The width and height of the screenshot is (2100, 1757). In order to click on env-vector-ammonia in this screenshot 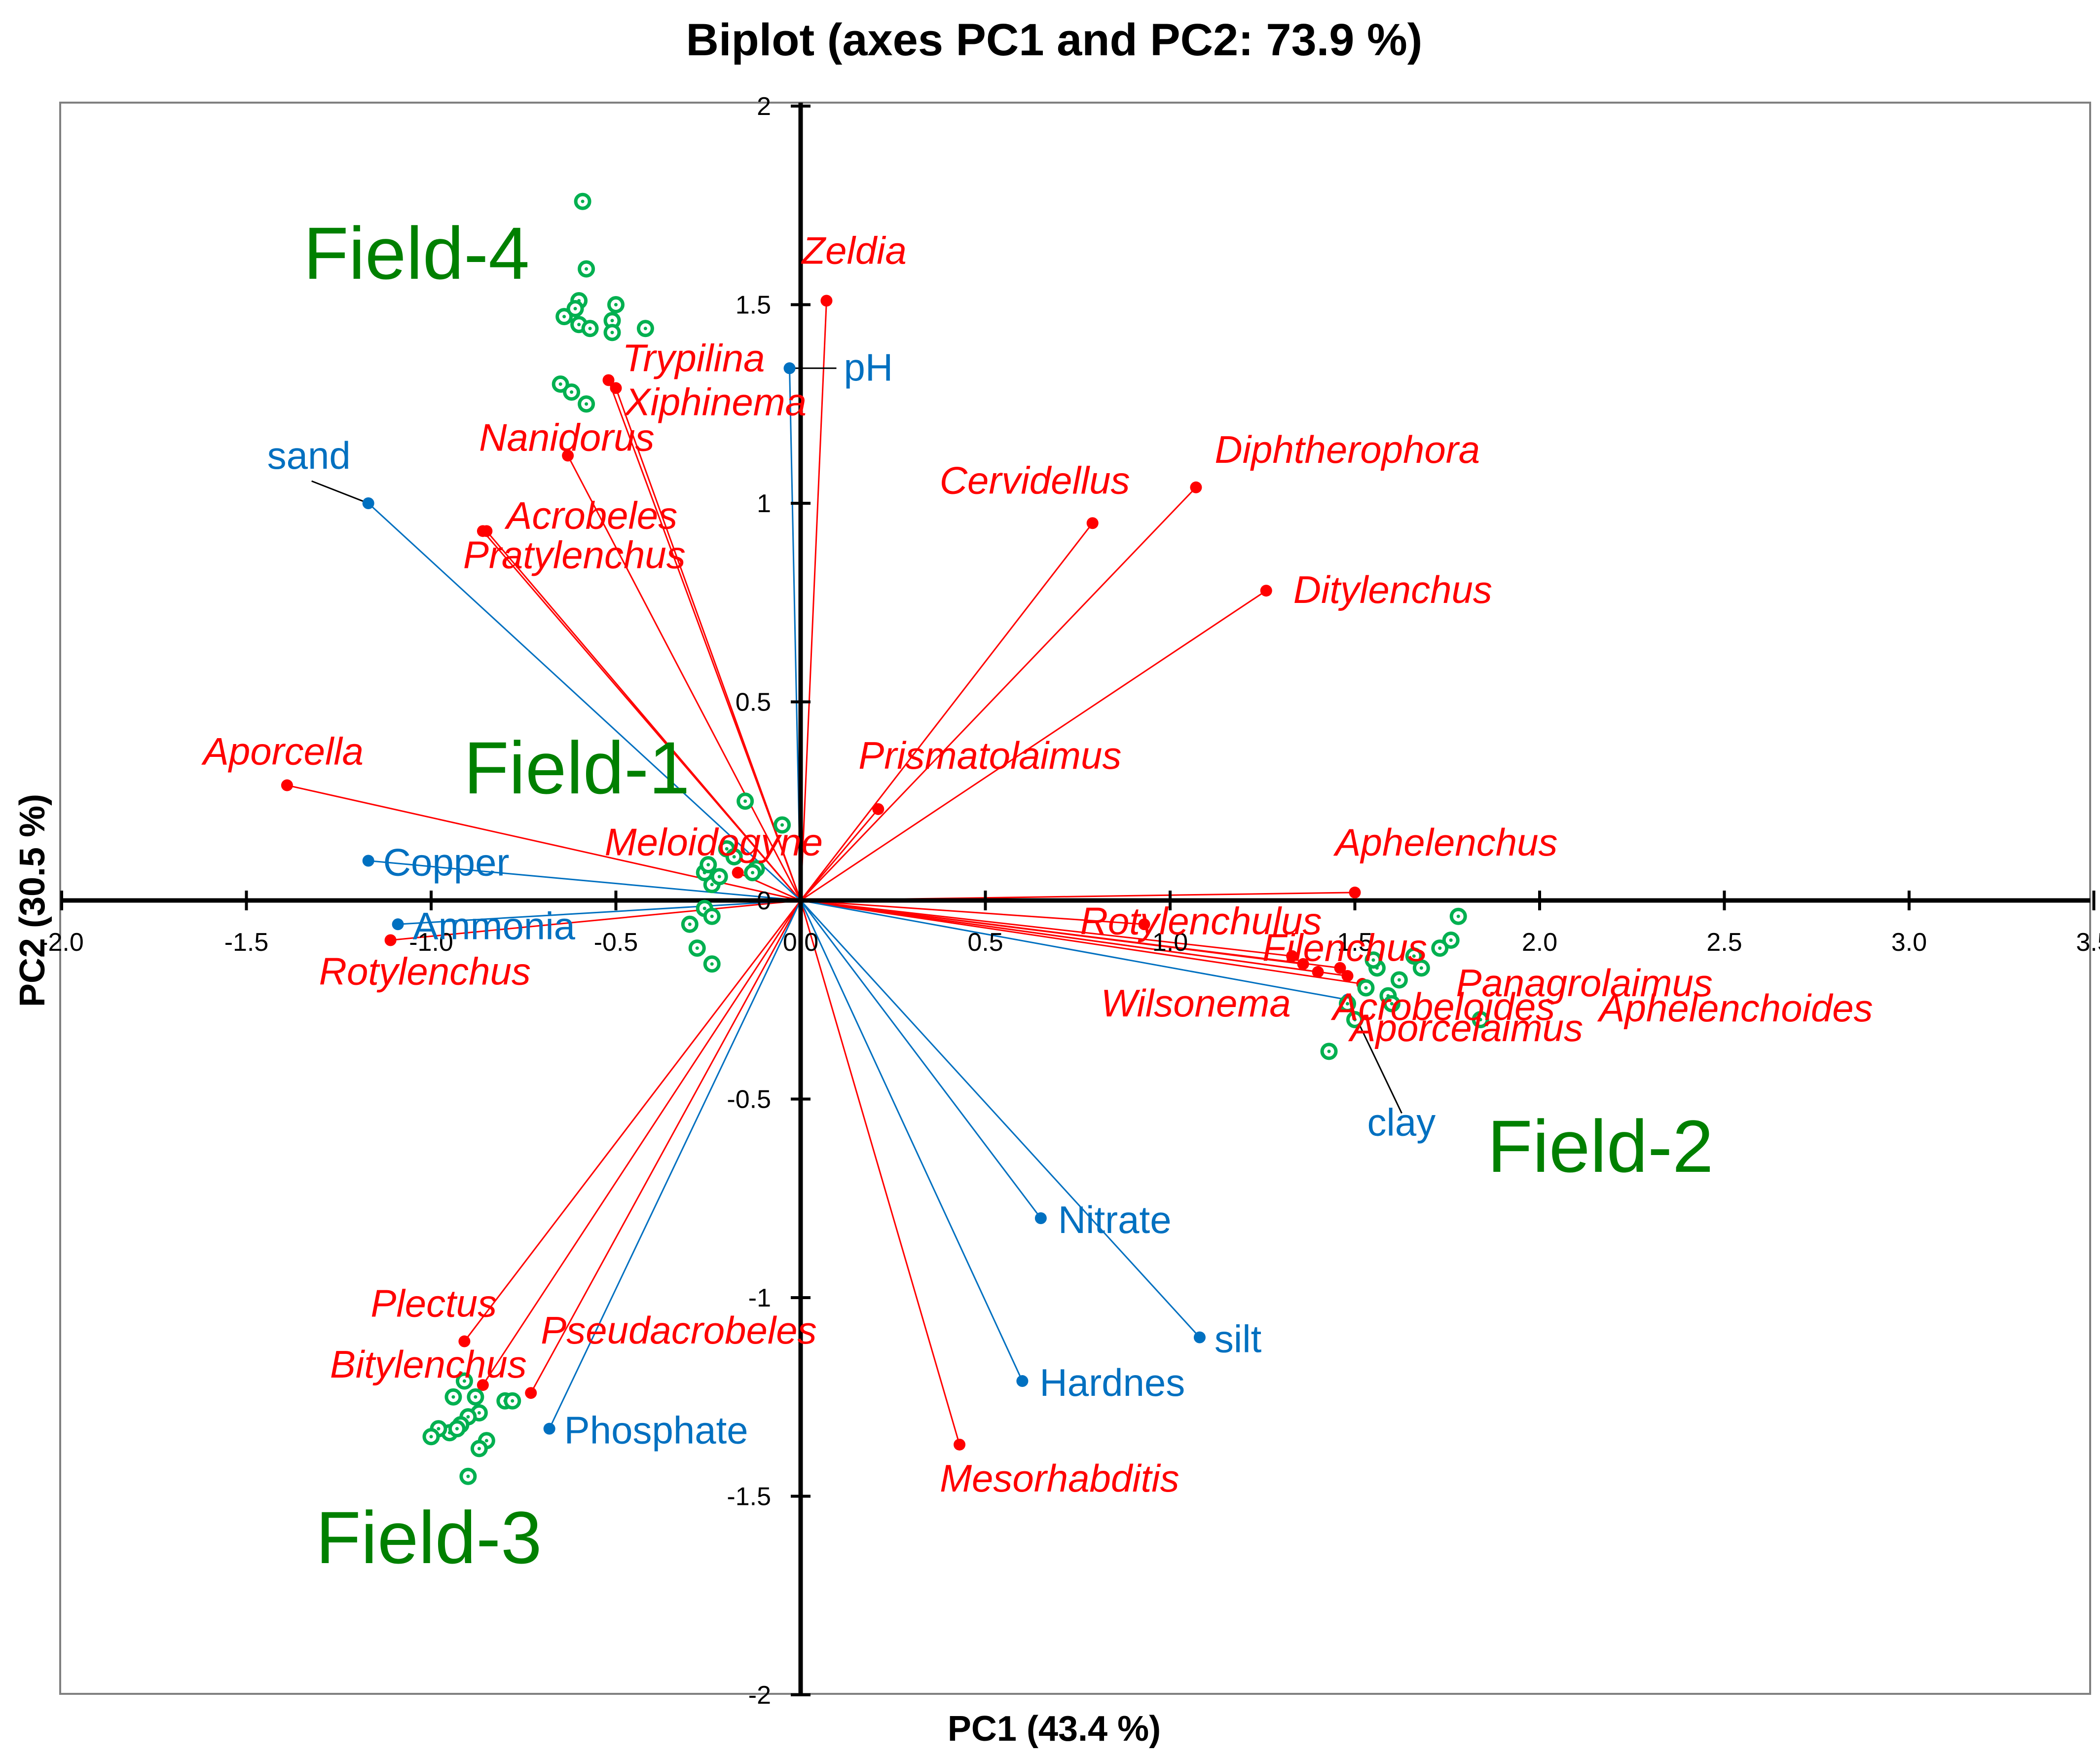, I will do `click(599, 912)`.